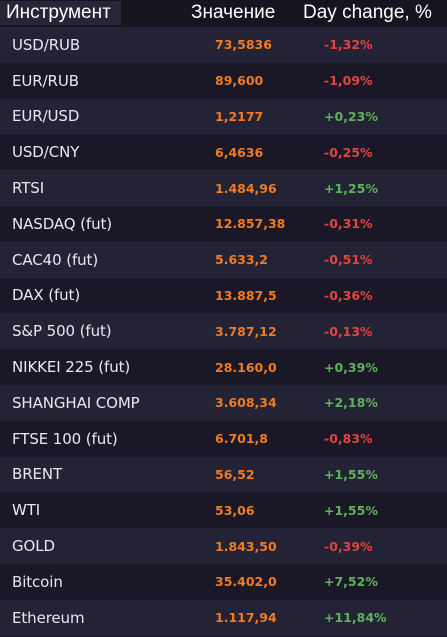 The image size is (447, 637). What do you see at coordinates (243, 45) in the screenshot?
I see `instrument-value: 73,5836` at bounding box center [243, 45].